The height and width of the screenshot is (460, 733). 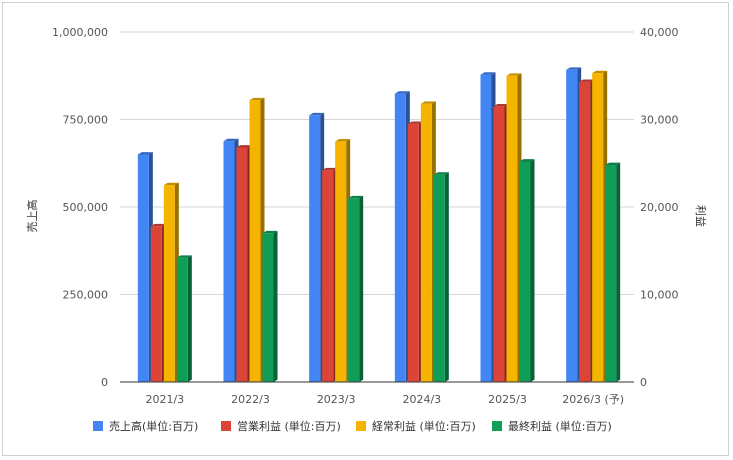 I want to click on right-tick-label: 30,000, so click(x=659, y=120).